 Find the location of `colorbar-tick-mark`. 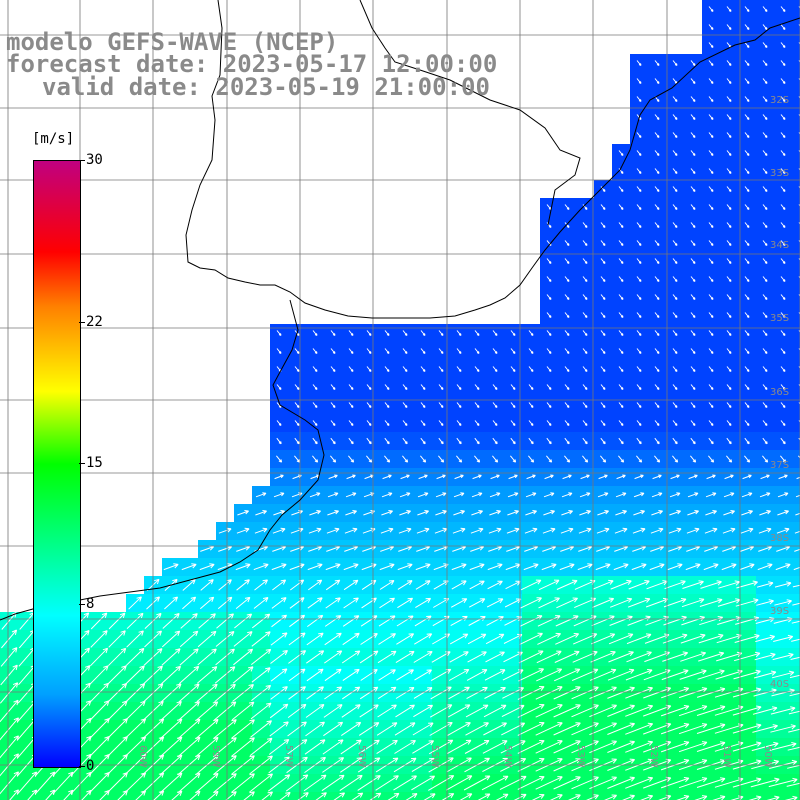

colorbar-tick-mark is located at coordinates (82, 463).